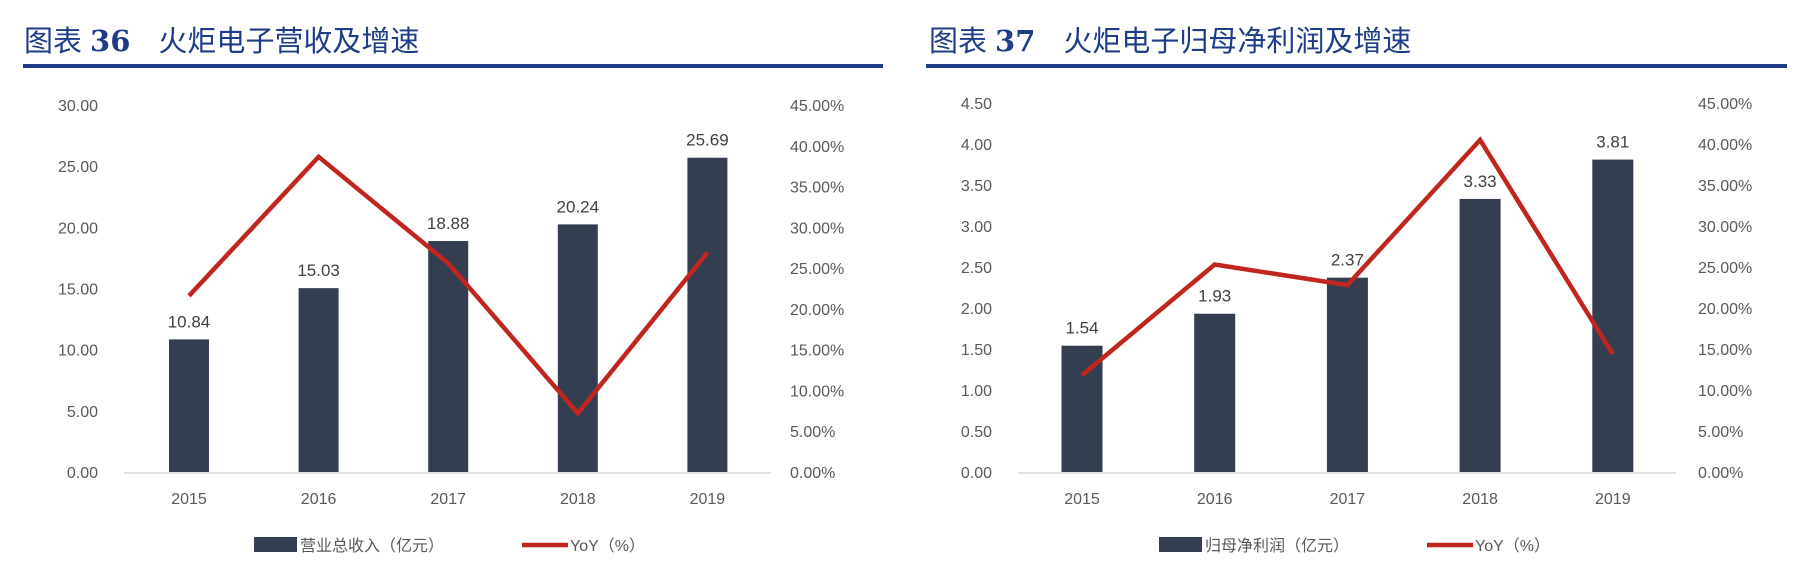 This screenshot has height=584, width=1798. I want to click on bar-data-label: 3.33, so click(1480, 181).